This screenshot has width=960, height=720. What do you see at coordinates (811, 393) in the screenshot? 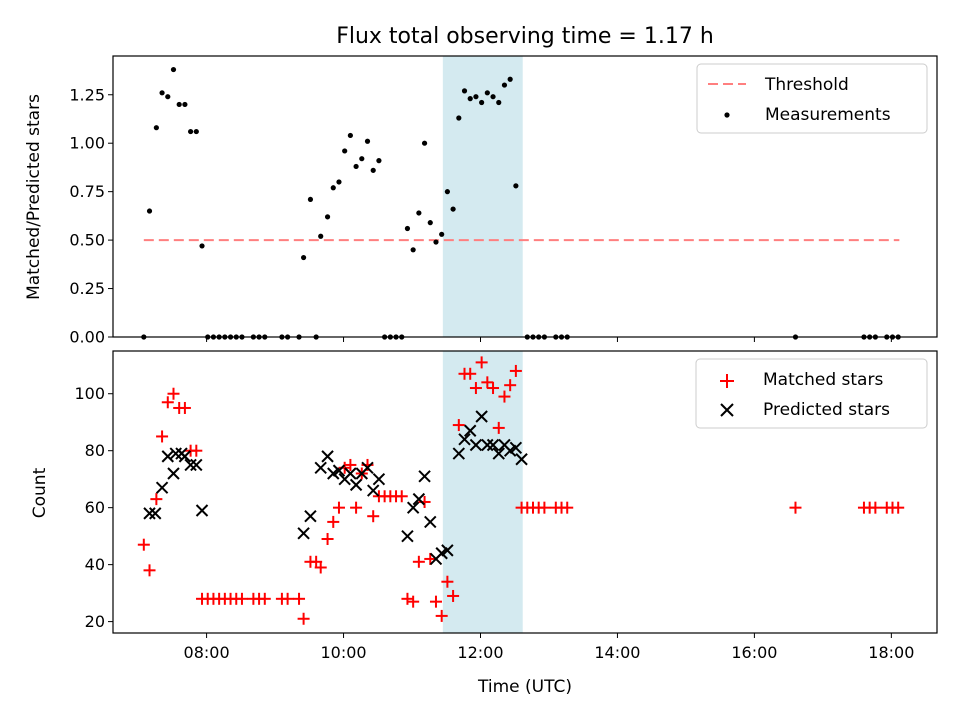
I see `bottom-legend: Matched stars Predicted stars` at bounding box center [811, 393].